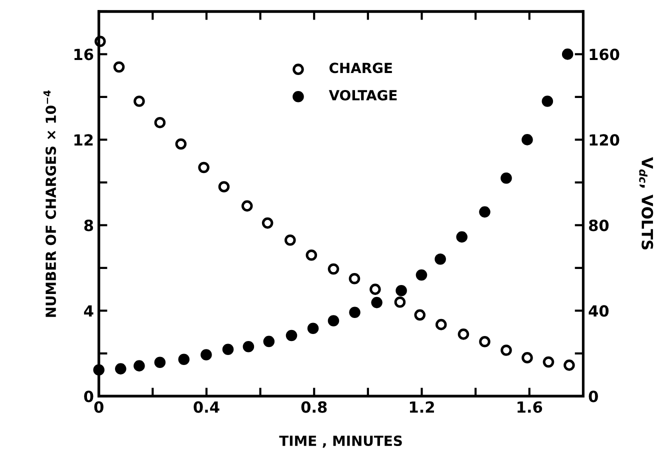  What do you see at coordinates (593, 396) in the screenshot?
I see `y2-tick-label: 0` at bounding box center [593, 396].